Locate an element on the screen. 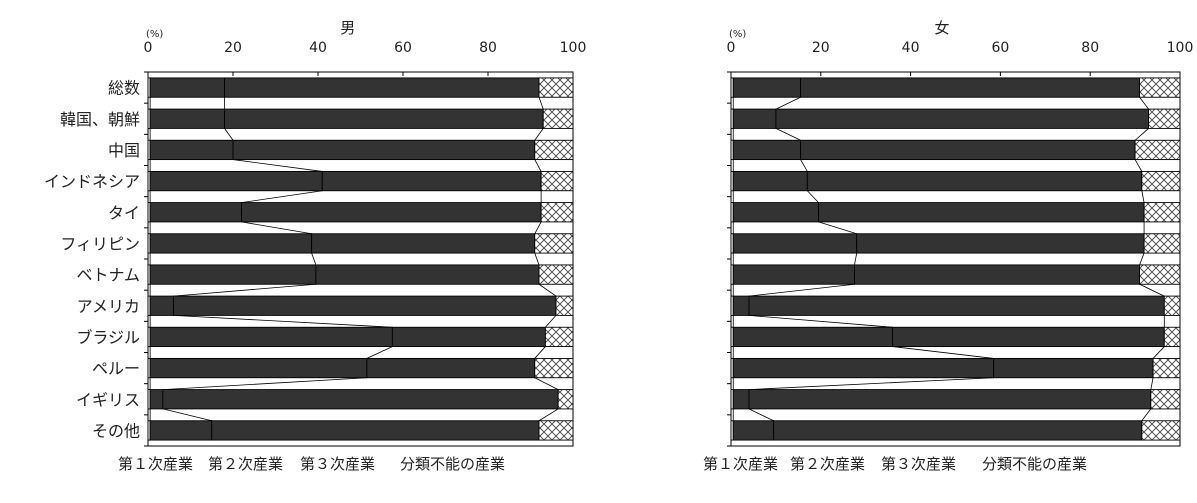 The image size is (1197, 503). category-label: タイ is located at coordinates (124, 212).